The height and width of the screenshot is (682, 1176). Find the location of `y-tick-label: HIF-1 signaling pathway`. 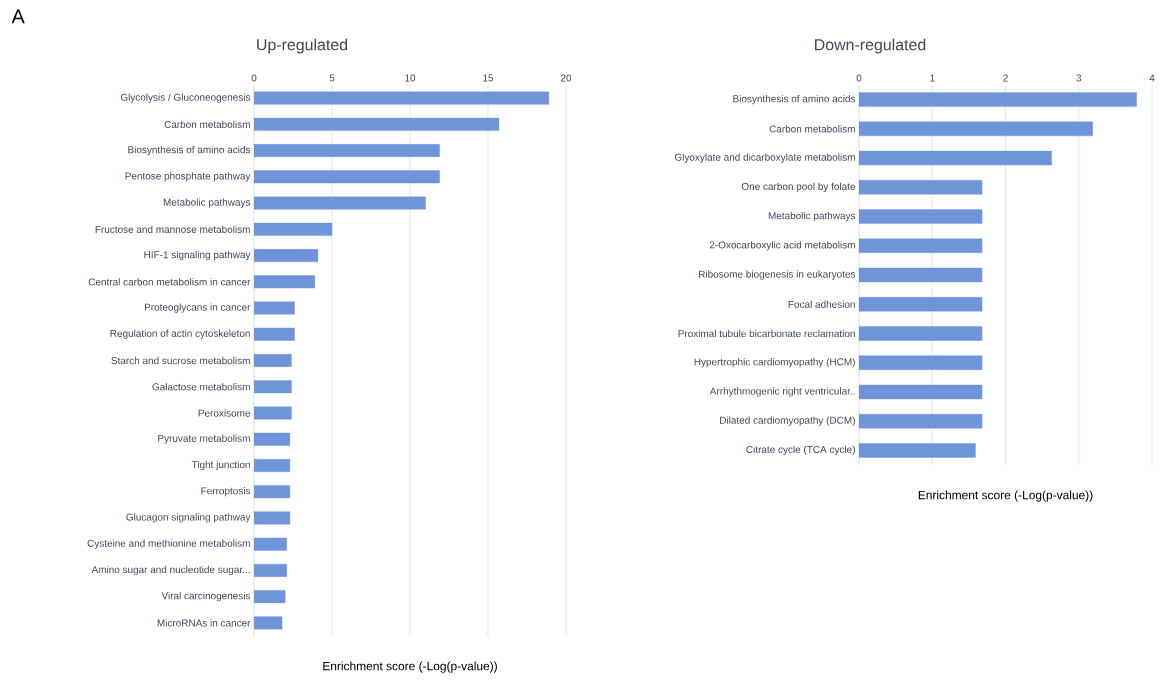

y-tick-label: HIF-1 signaling pathway is located at coordinates (197, 255).